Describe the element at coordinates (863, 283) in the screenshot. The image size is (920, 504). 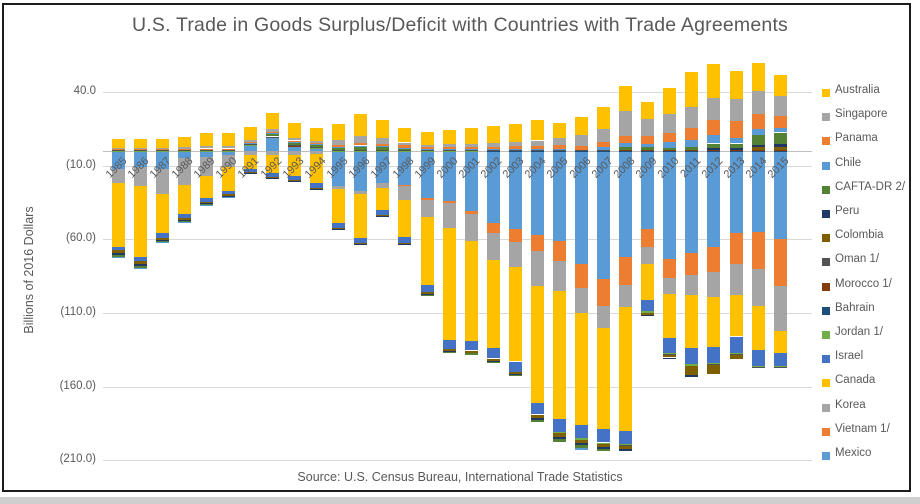
I see `legend-label: Morocco 1/` at that location.